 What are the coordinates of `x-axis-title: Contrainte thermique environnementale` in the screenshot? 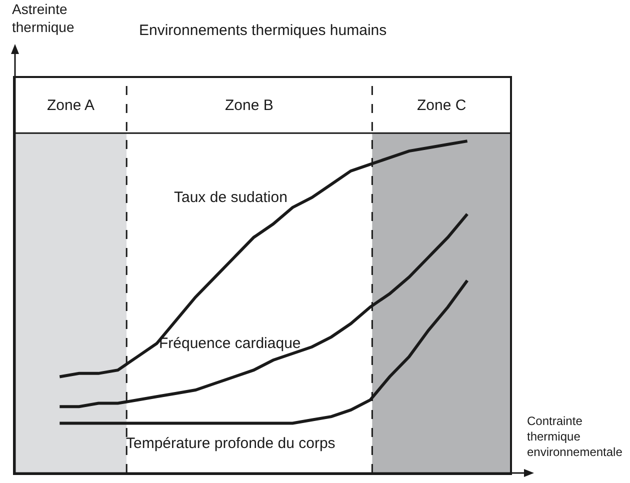 It's located at (575, 437).